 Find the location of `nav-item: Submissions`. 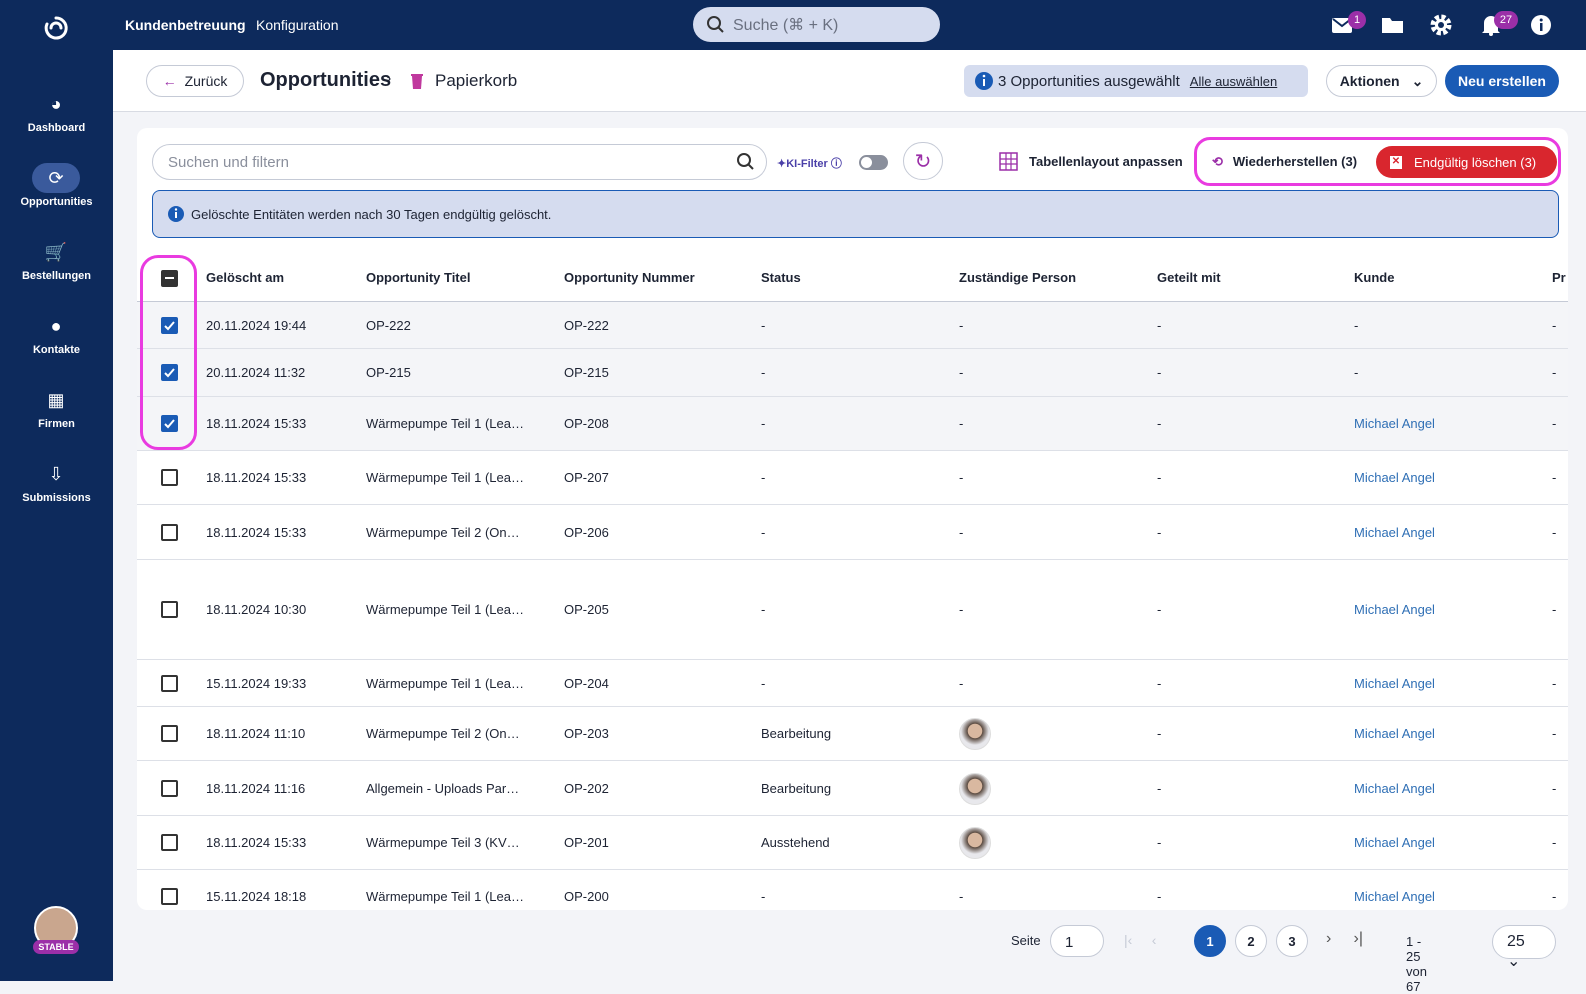

nav-item: Submissions is located at coordinates (56, 498).